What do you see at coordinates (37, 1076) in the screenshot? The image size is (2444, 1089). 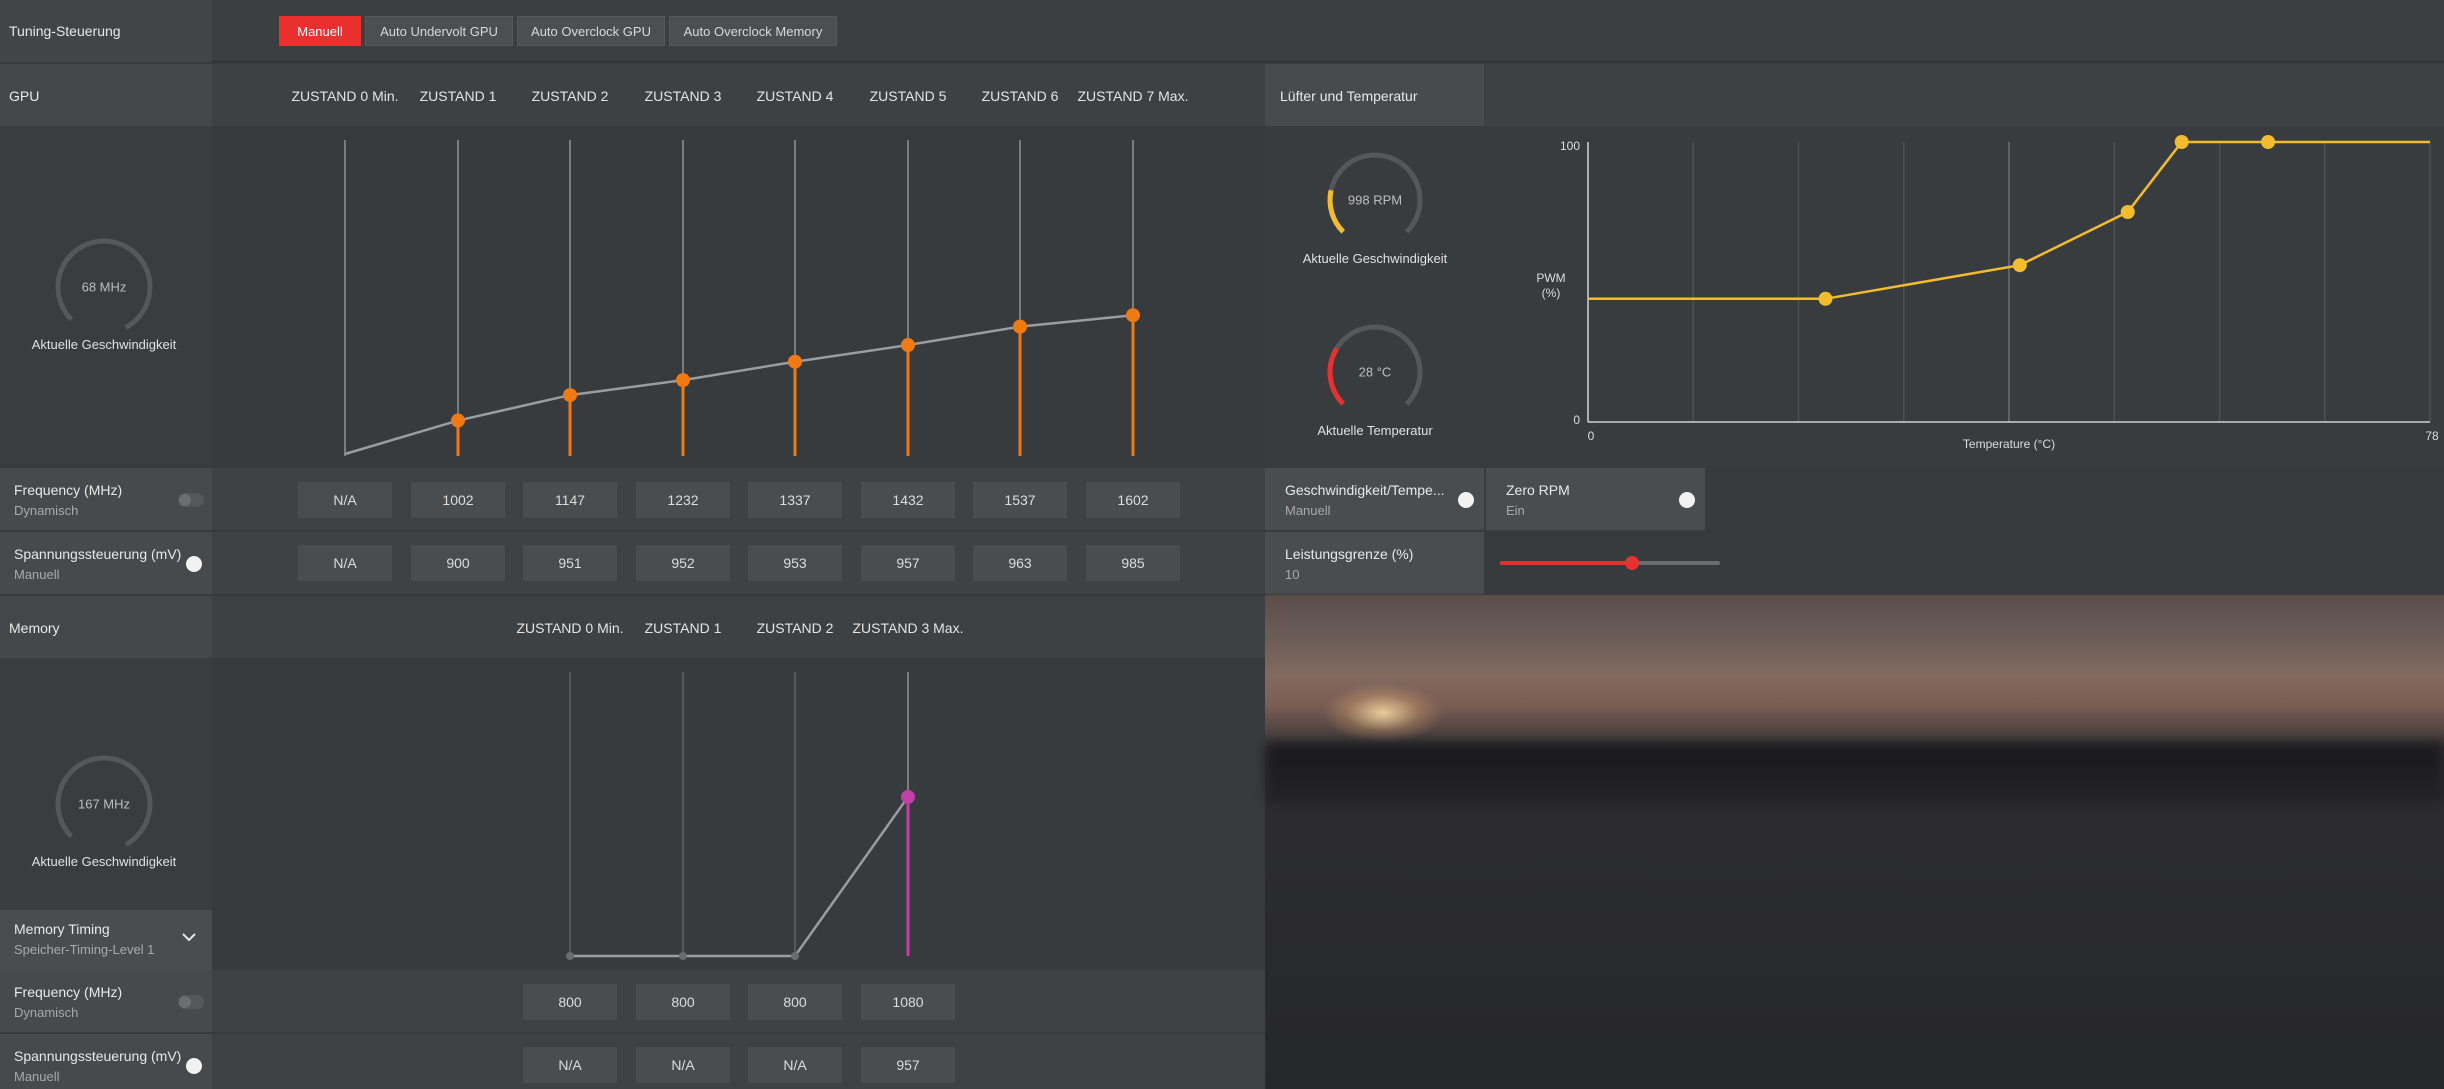 I see `memory-voltage-mode: Manuell` at bounding box center [37, 1076].